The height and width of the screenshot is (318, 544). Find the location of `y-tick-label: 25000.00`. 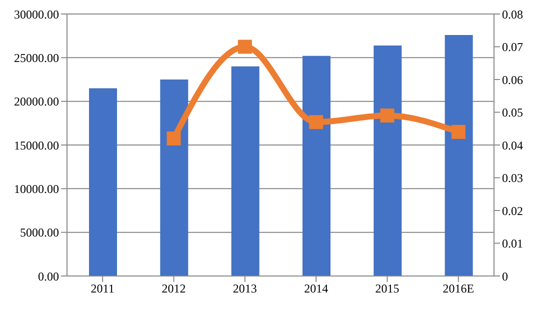

y-tick-label: 25000.00 is located at coordinates (36, 57).